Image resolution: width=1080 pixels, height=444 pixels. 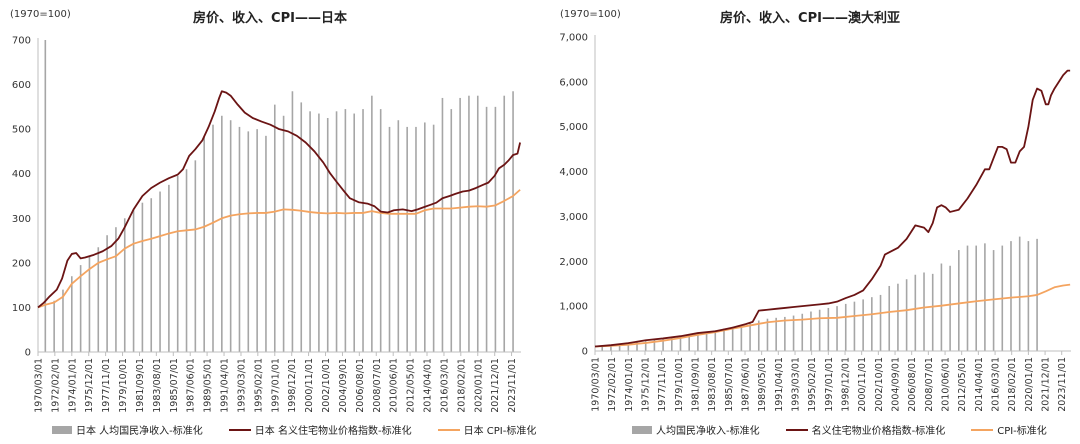 I want to click on x-tick-label: 2018/02/01, so click(x=1012, y=384).